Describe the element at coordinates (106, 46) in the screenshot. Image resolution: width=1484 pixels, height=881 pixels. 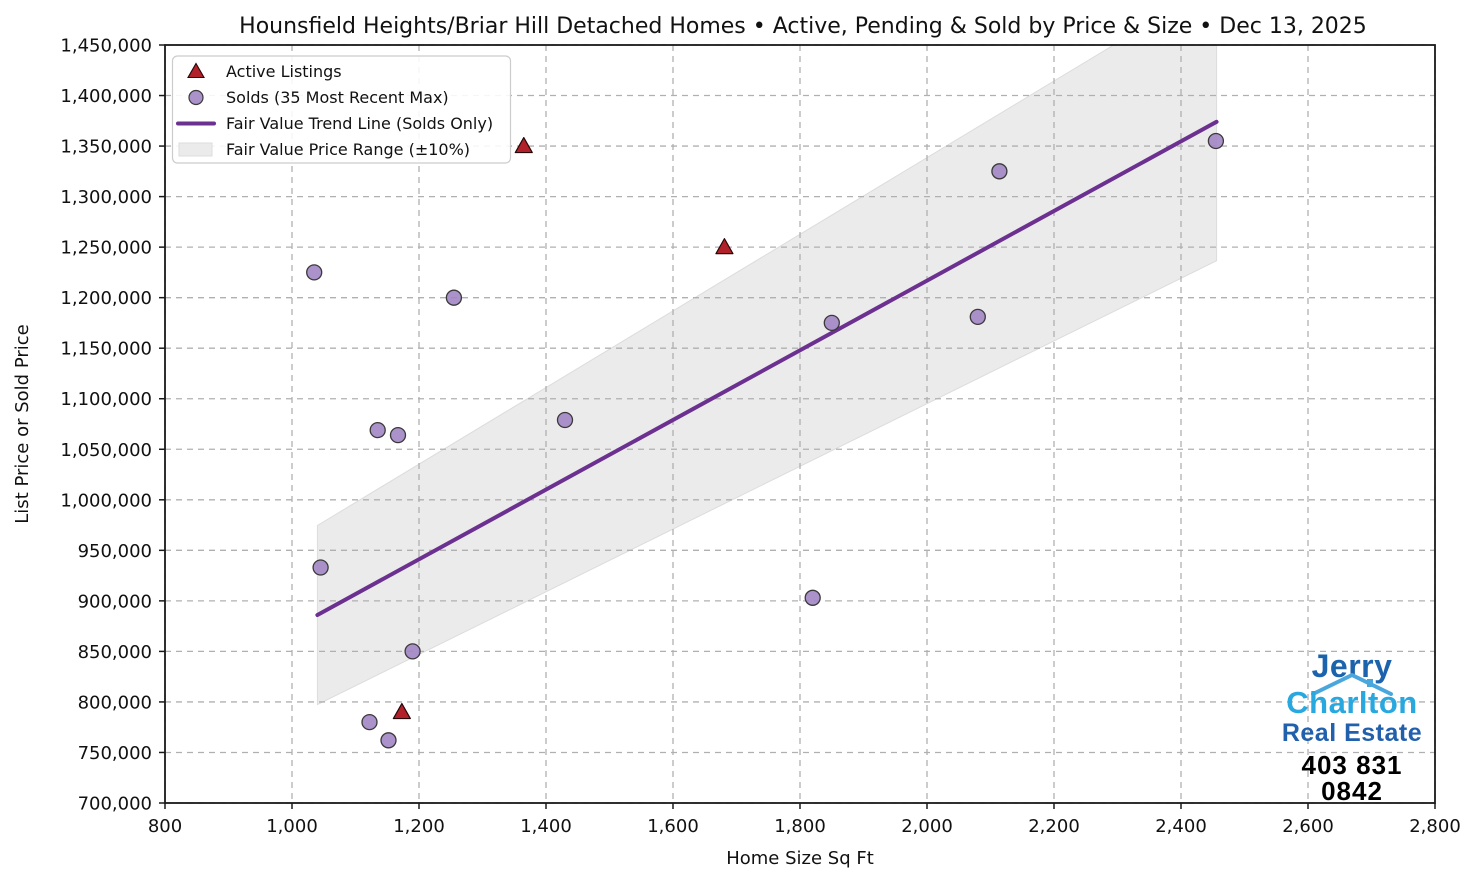
I see `y-tick-label: 1,450,000` at that location.